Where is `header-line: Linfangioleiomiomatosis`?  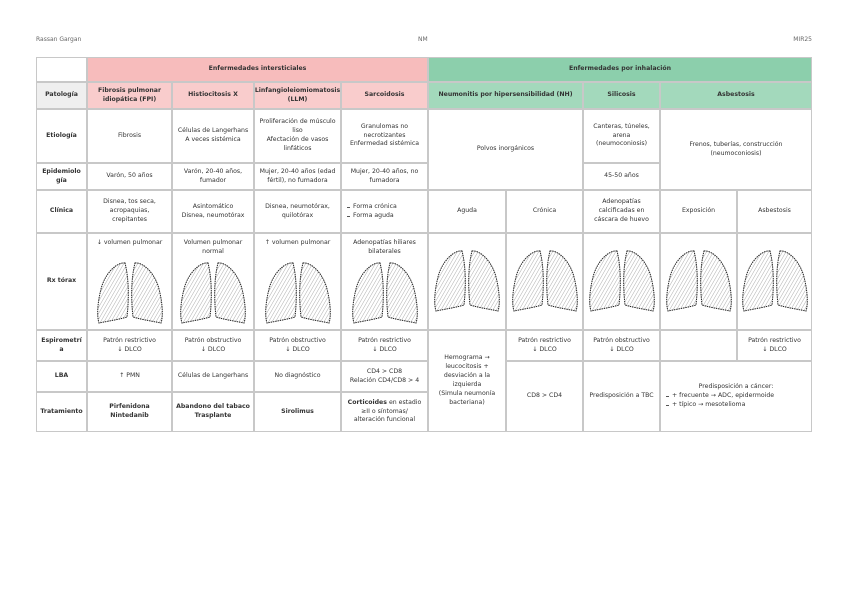 header-line: Linfangioleiomiomatosis is located at coordinates (297, 90).